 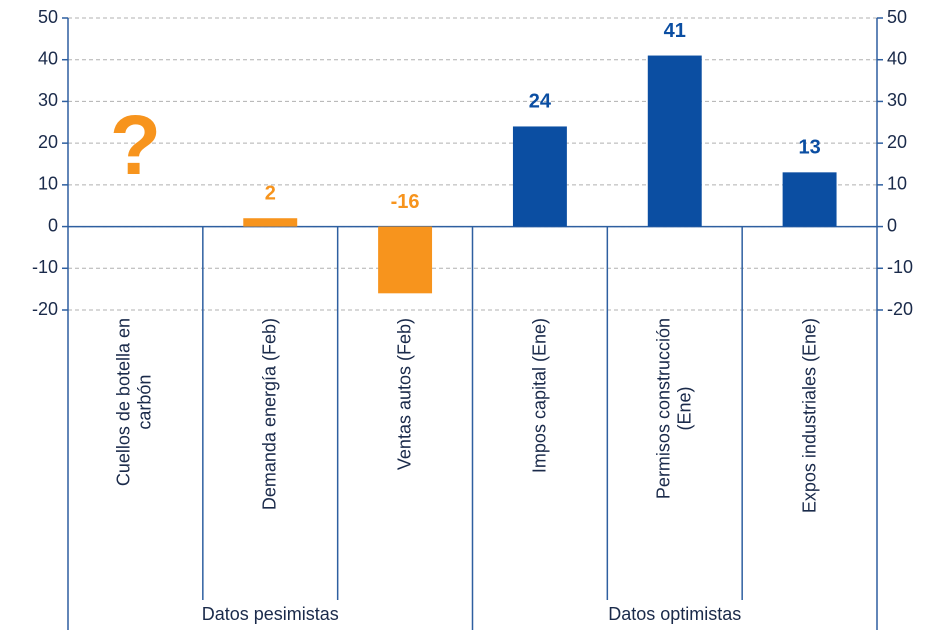 What do you see at coordinates (269, 414) in the screenshot?
I see `category-text: Demanda energía (Feb)` at bounding box center [269, 414].